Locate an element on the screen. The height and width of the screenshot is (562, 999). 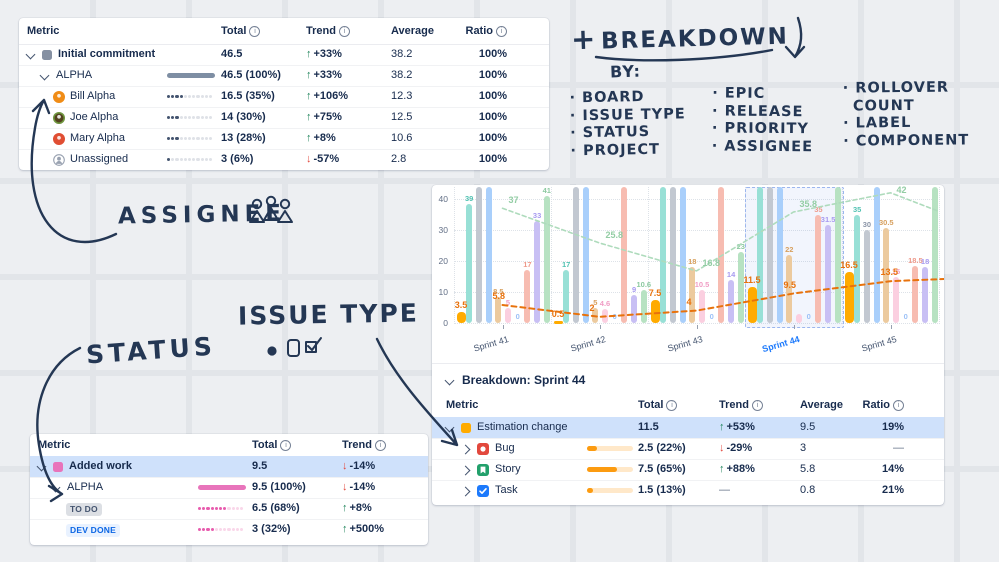
breakdown-row-bug: Bug 2.5 (22%) ↓ -29% 3 — is located at coordinates (688, 448).